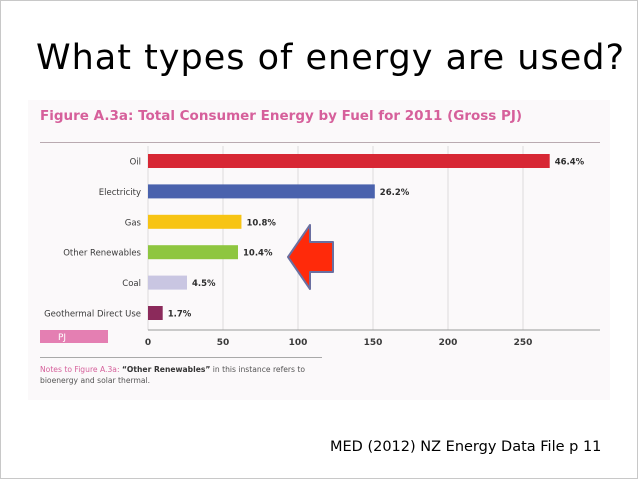 The image size is (638, 479). I want to click on data-label: 46.4%, so click(570, 163).